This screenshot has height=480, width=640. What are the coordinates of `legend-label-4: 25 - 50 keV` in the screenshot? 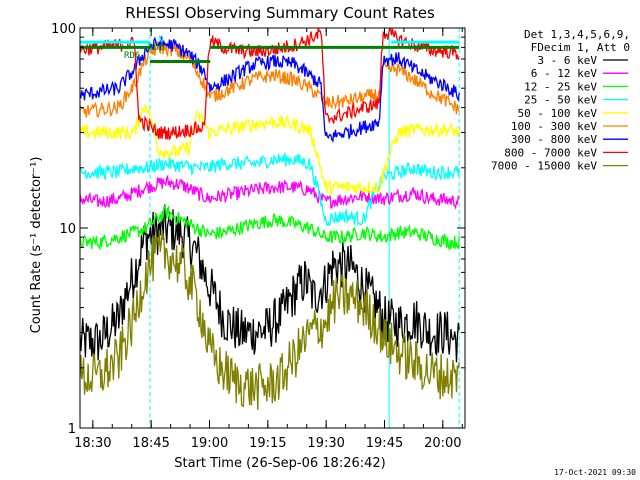 It's located at (560, 100).